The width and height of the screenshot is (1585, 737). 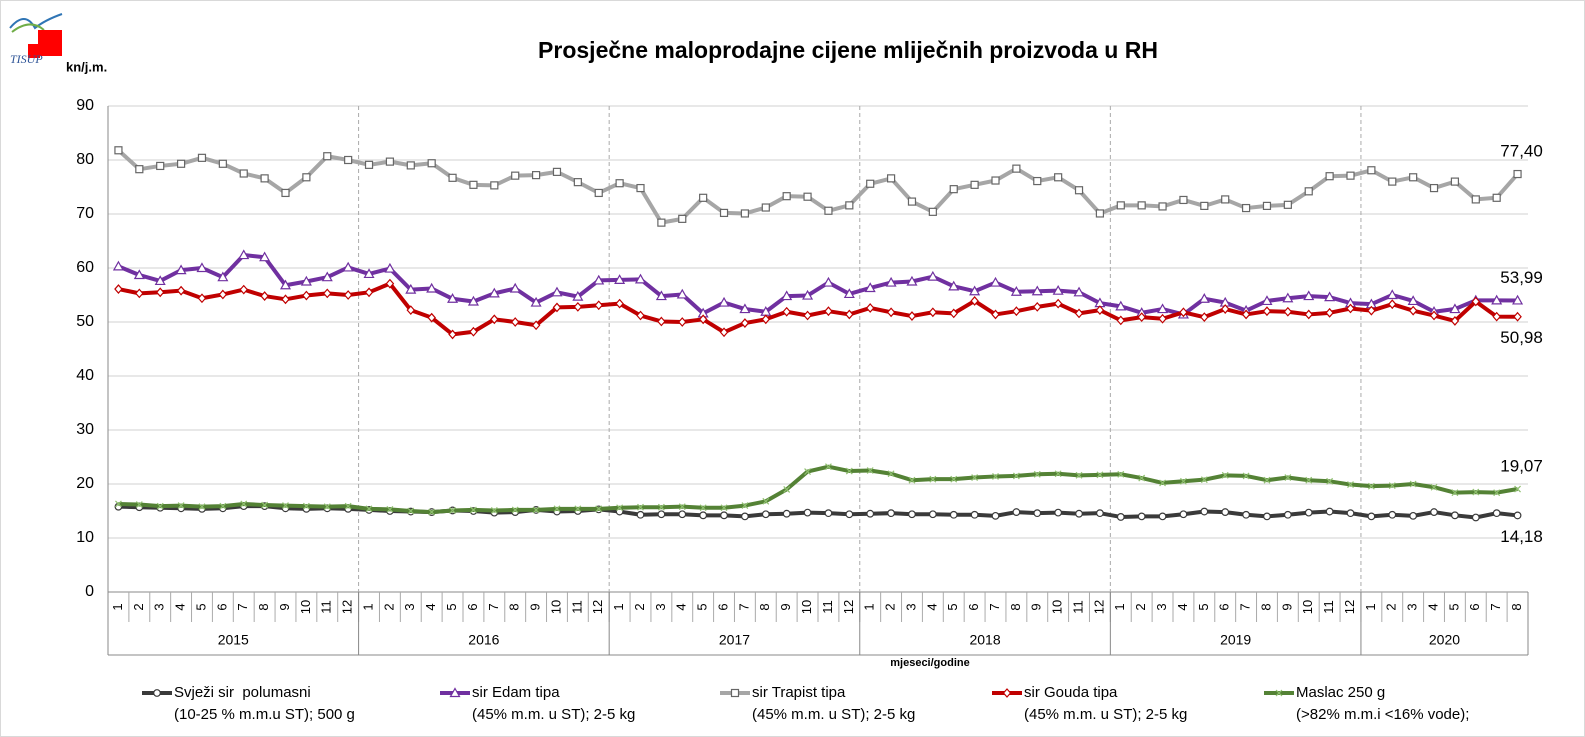 I want to click on year-label: 2018, so click(x=984, y=640).